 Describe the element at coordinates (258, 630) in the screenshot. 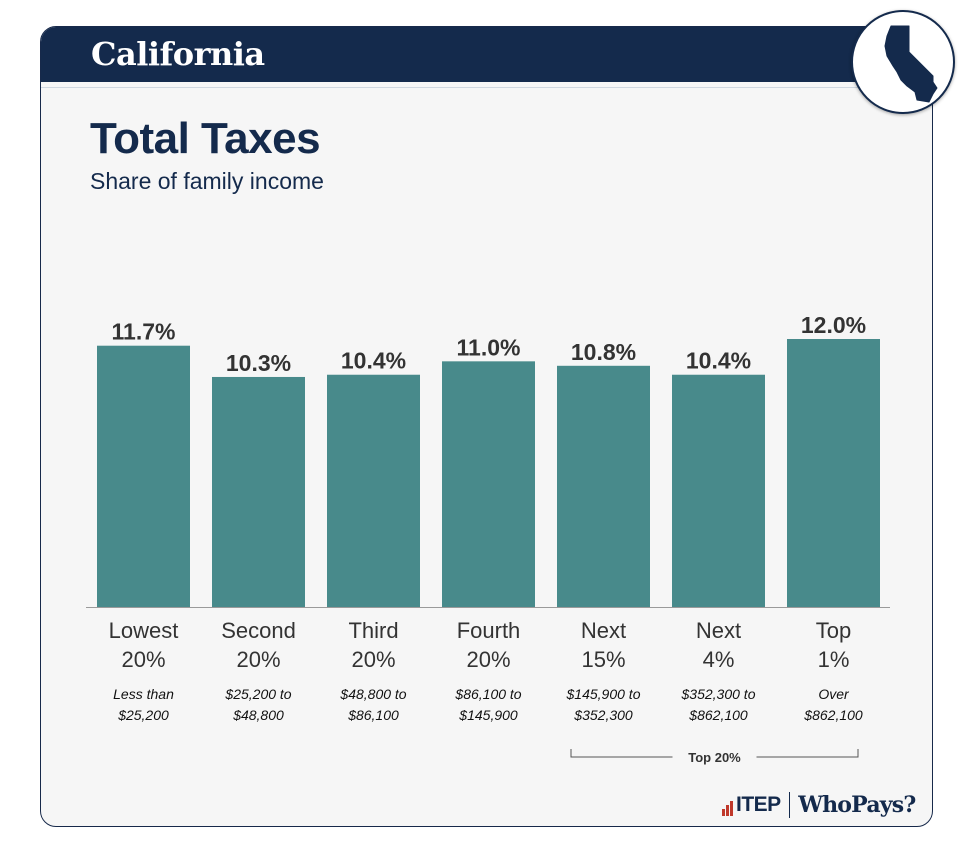

I see `category-label: Second` at that location.